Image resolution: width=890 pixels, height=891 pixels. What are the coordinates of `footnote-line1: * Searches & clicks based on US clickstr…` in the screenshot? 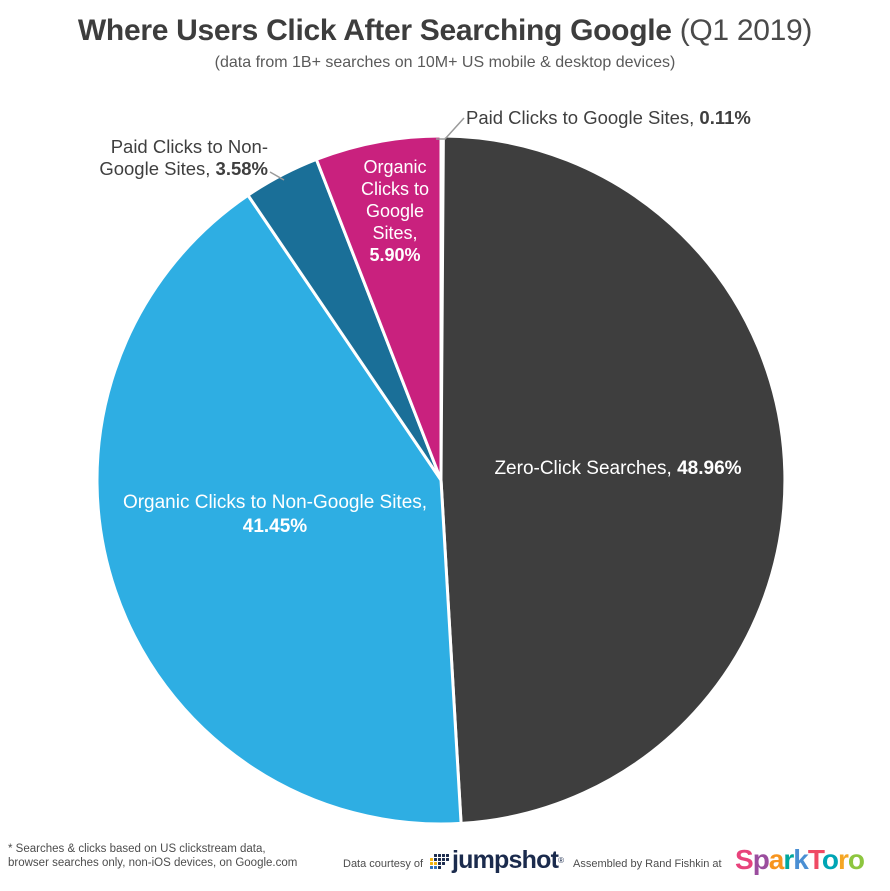 It's located at (137, 849).